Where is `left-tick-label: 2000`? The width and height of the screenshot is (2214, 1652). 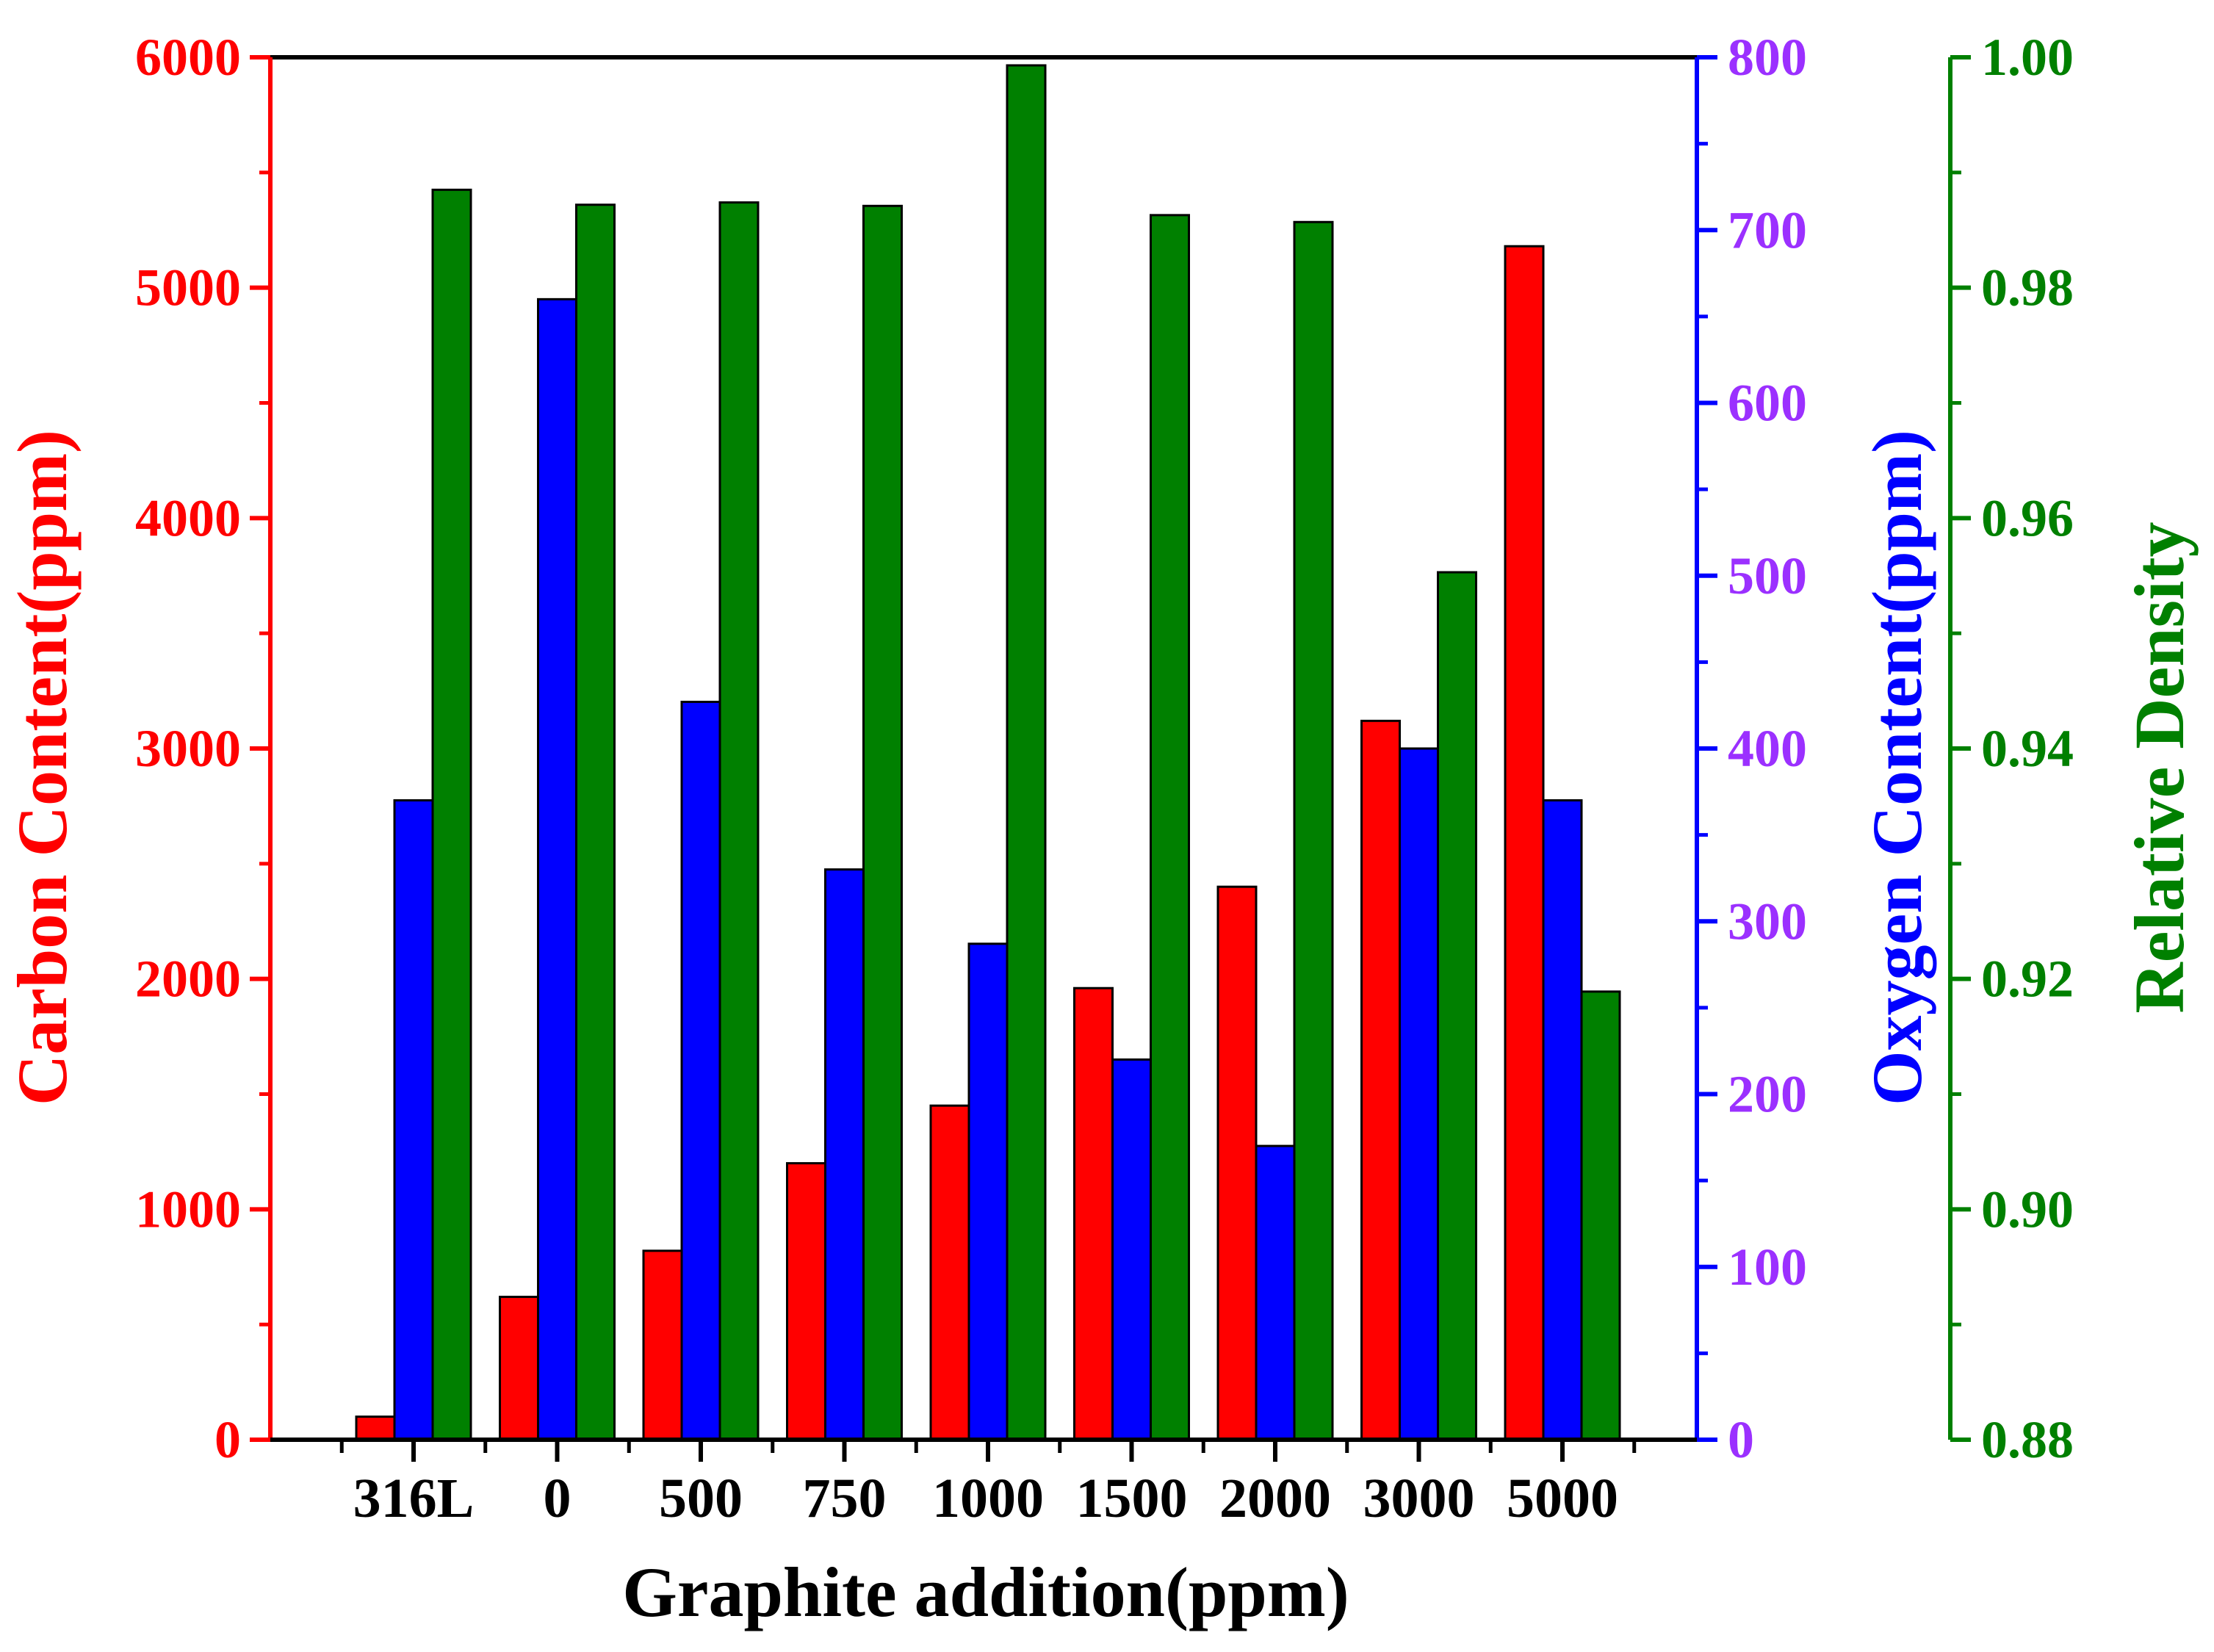
left-tick-label: 2000 is located at coordinates (188, 979).